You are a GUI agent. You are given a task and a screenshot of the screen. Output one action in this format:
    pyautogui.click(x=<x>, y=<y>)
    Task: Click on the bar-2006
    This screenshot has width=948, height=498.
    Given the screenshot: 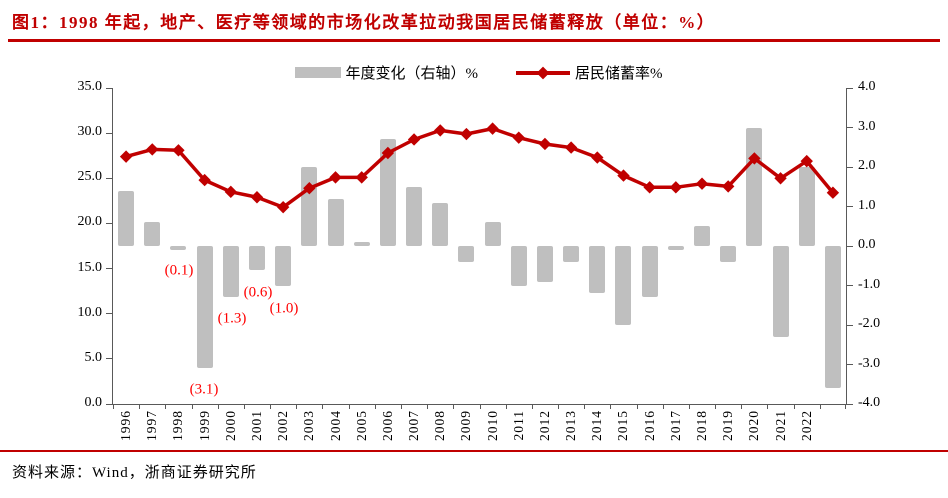 What is the action you would take?
    pyautogui.click(x=387, y=192)
    